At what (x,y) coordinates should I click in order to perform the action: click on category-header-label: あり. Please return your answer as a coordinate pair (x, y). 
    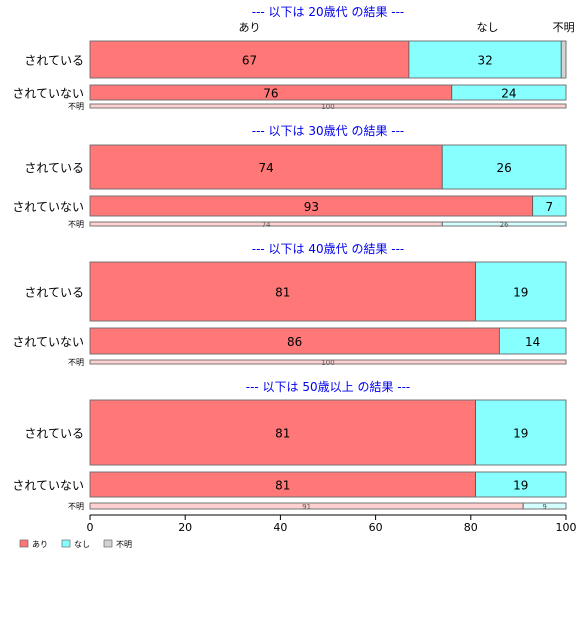
    Looking at the image, I should click on (249, 27).